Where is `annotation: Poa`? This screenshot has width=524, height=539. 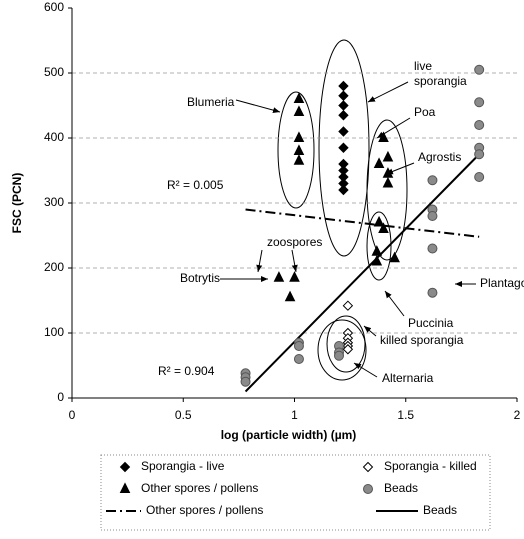
annotation: Poa is located at coordinates (425, 112).